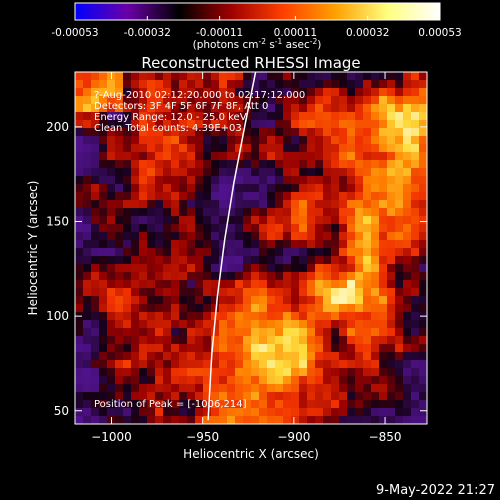 The image size is (500, 500). What do you see at coordinates (57, 222) in the screenshot?
I see `y-tick-label: 150` at bounding box center [57, 222].